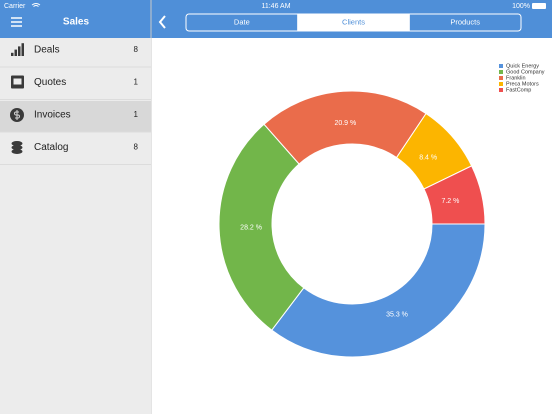  I want to click on battery-icon, so click(539, 6).